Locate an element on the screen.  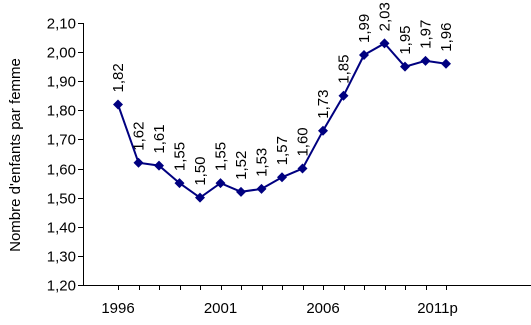
data-label: 1,60 is located at coordinates (303, 141).